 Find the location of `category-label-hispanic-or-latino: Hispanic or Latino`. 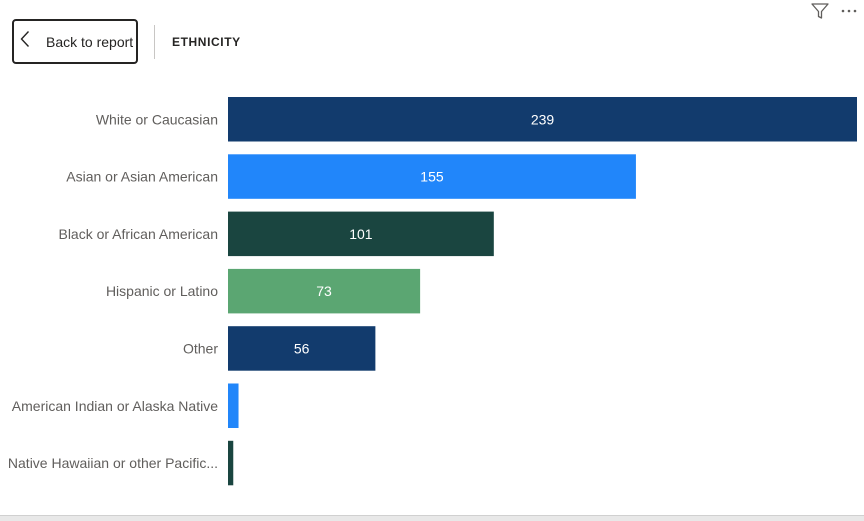

category-label-hispanic-or-latino: Hispanic or Latino is located at coordinates (162, 291).